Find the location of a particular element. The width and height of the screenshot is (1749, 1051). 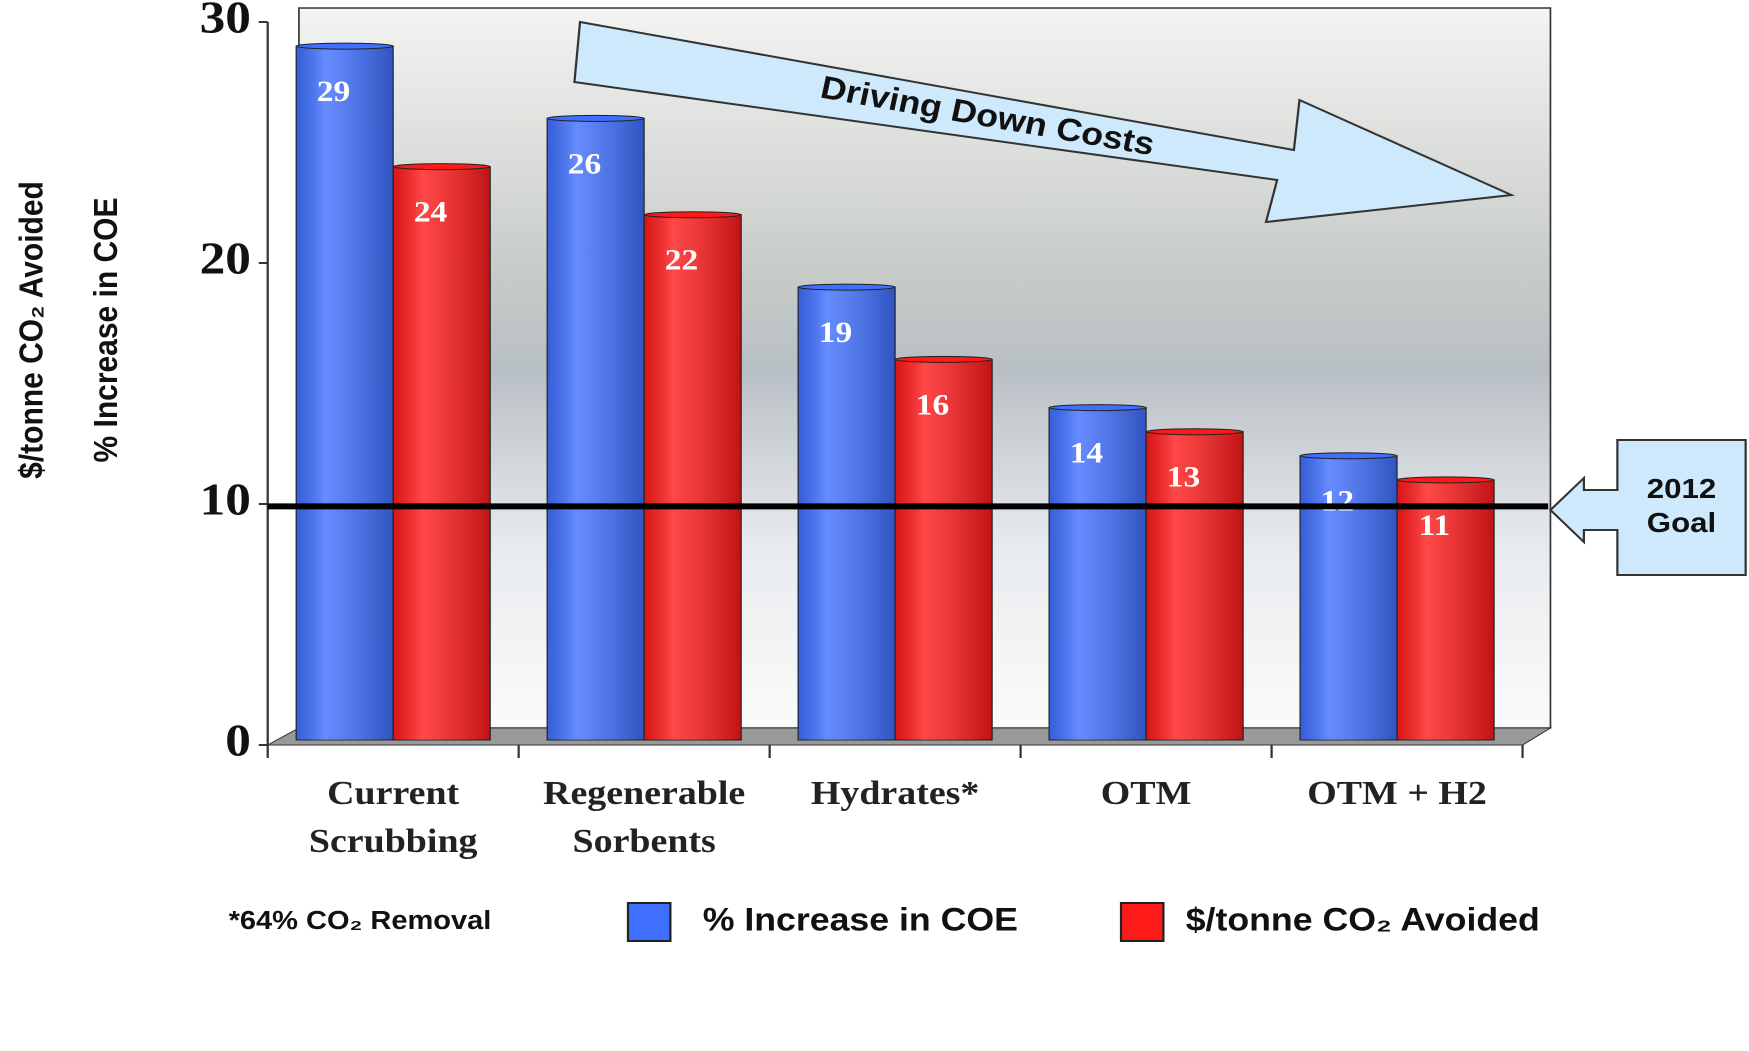

x-tick-label-box: Regenerable Sorbents is located at coordinates (644, 817).